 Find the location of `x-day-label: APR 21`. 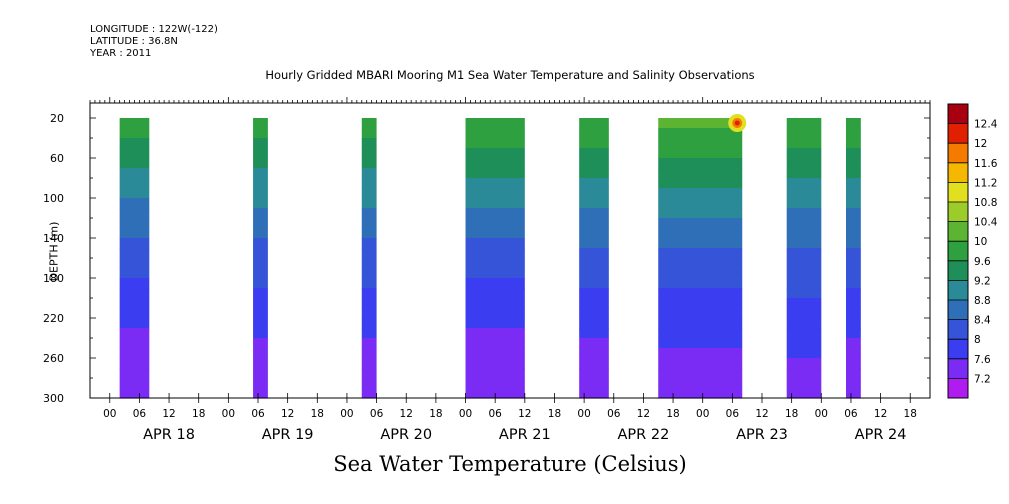

x-day-label: APR 21 is located at coordinates (525, 435).